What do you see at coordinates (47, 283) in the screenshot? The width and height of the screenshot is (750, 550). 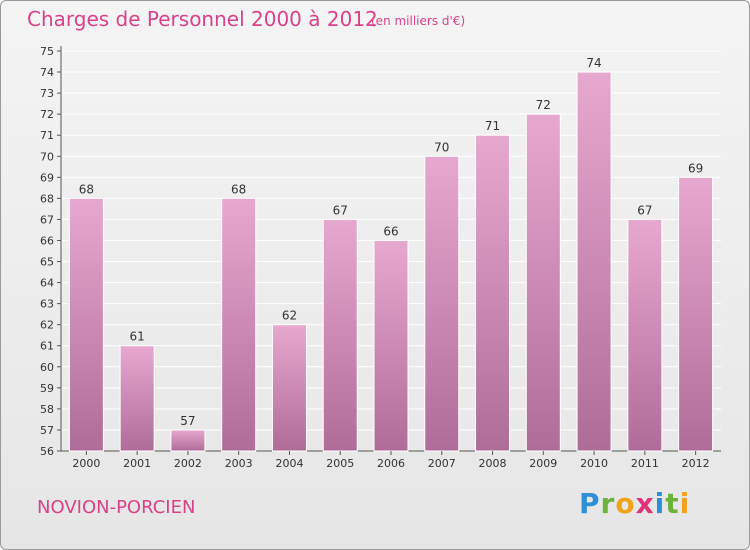 I see `y-tick-label: 64` at bounding box center [47, 283].